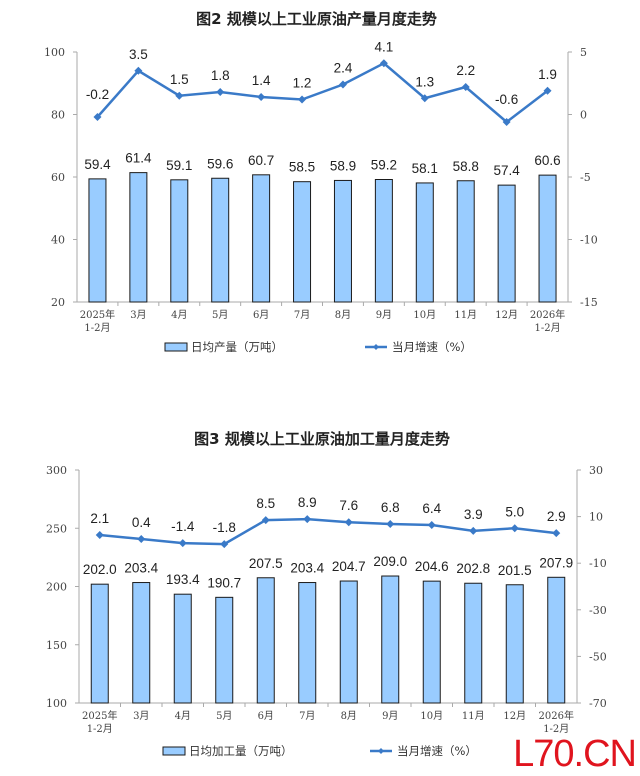 This screenshot has width=640, height=776. What do you see at coordinates (589, 240) in the screenshot?
I see `right-tick-label: -10` at bounding box center [589, 240].